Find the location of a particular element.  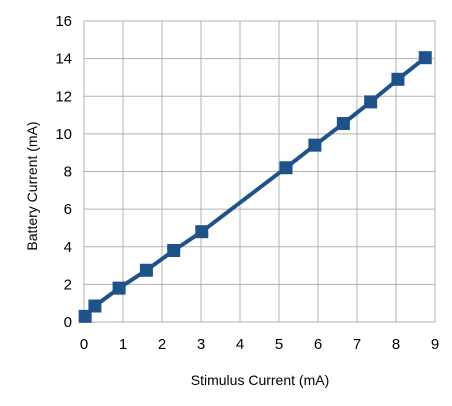

x-tick-label: 5 is located at coordinates (279, 344).